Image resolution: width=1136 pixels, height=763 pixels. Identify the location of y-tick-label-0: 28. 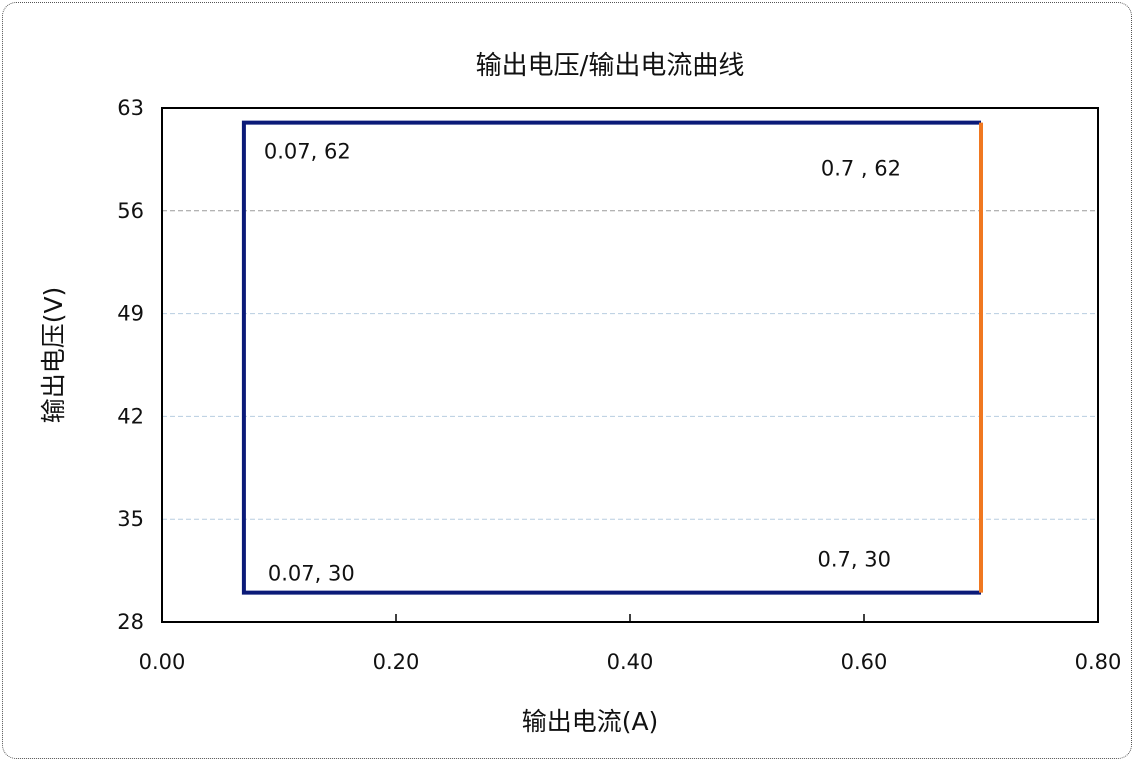
(130, 622).